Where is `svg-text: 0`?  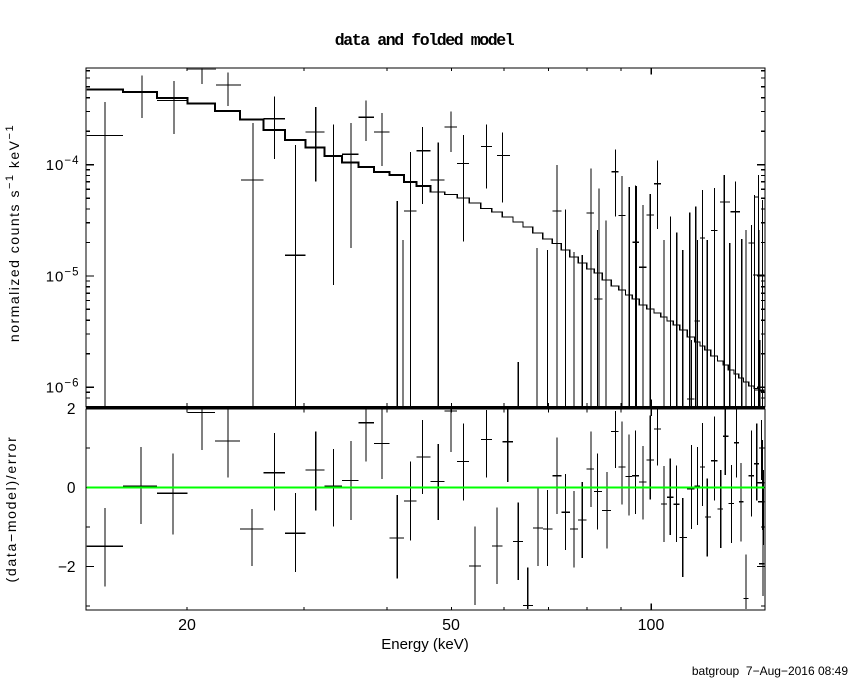 svg-text: 0 is located at coordinates (71, 488).